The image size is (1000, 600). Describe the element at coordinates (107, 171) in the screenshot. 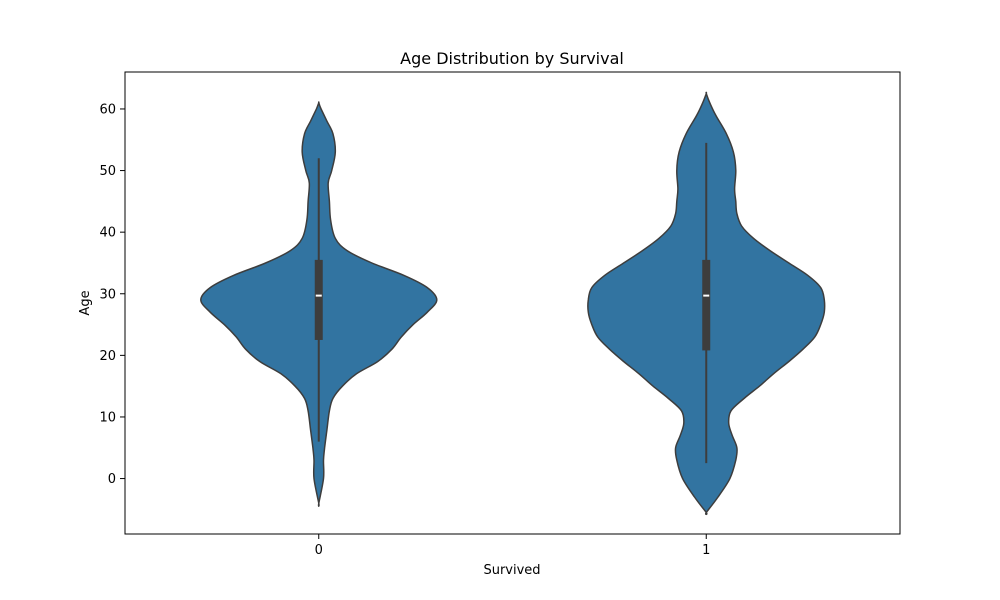

I see `y-tick-label: 50` at that location.